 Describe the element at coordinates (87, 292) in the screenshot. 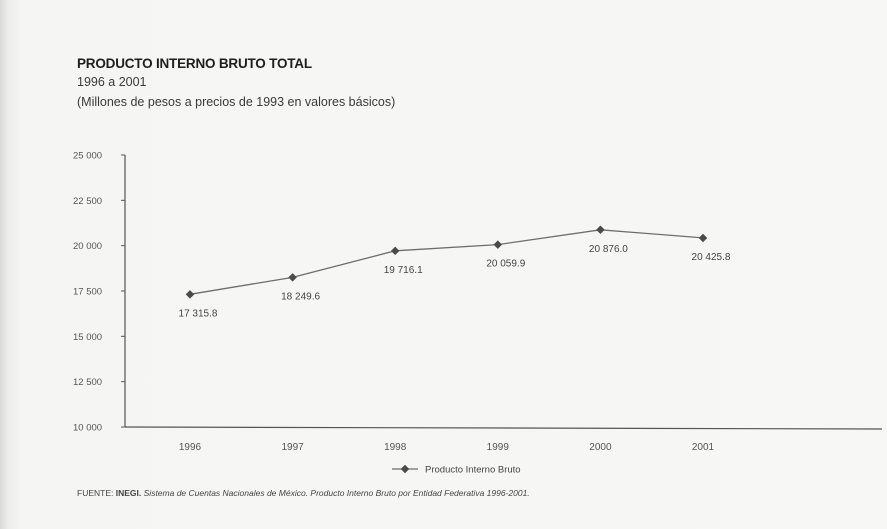

I see `y-tick-label: 17 500` at that location.